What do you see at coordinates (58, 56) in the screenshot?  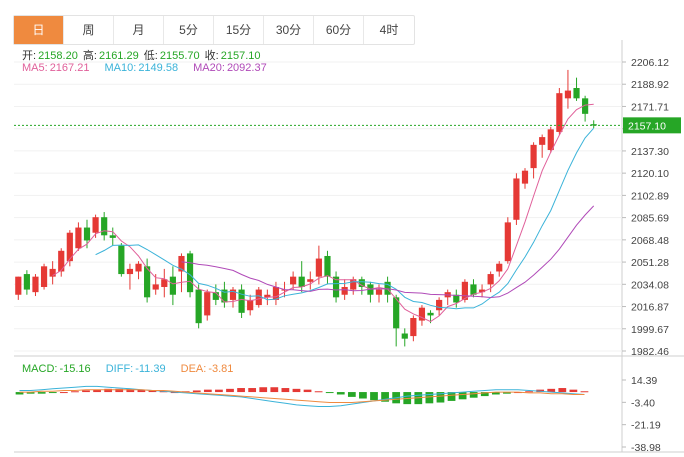 I see `open-value: 2158.20` at bounding box center [58, 56].